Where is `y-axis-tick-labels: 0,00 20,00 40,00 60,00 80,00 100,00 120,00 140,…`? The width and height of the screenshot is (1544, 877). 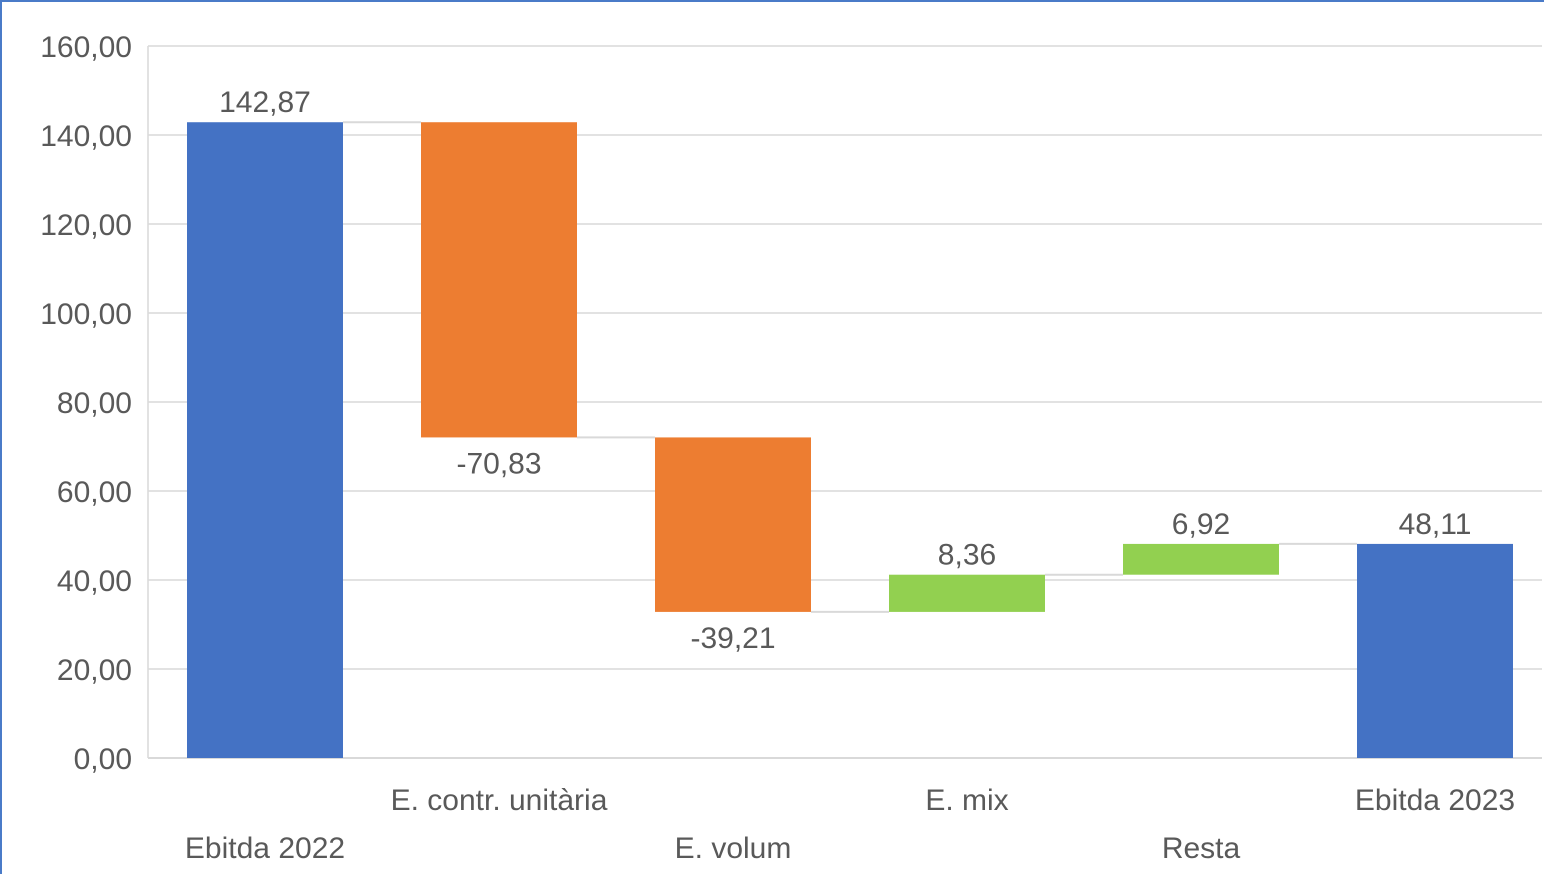 y-axis-tick-labels: 0,00 20,00 40,00 60,00 80,00 100,00 120,00 140,… is located at coordinates (86, 403).